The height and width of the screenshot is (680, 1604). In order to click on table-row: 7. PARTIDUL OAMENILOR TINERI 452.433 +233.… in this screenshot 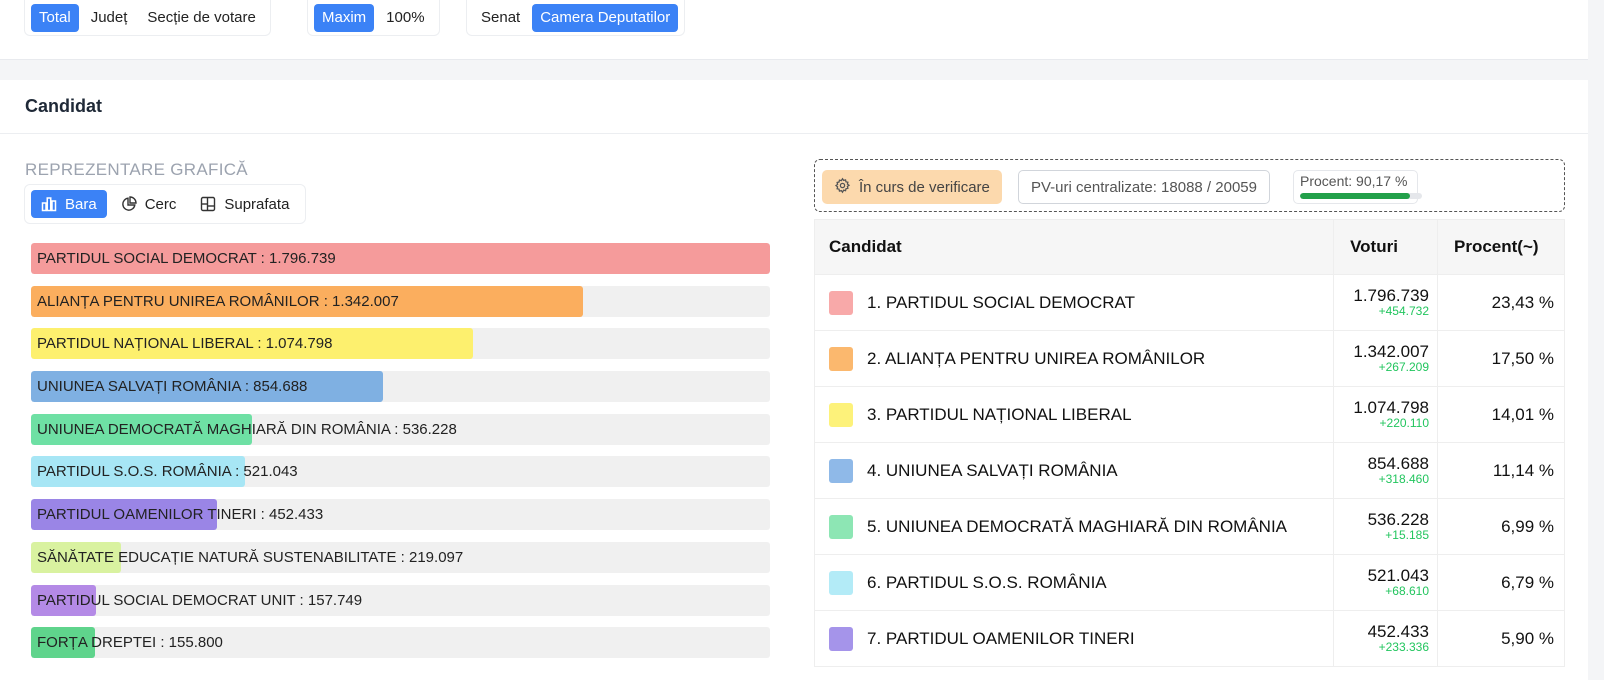, I will do `click(1189, 638)`.